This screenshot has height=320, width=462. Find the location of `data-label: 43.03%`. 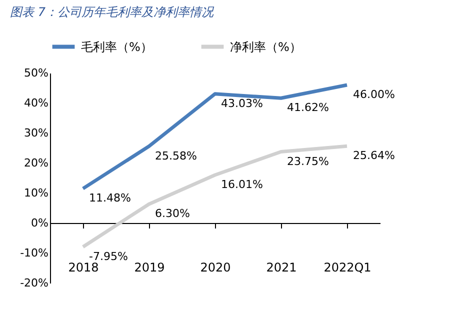

data-label: 43.03% is located at coordinates (242, 103).